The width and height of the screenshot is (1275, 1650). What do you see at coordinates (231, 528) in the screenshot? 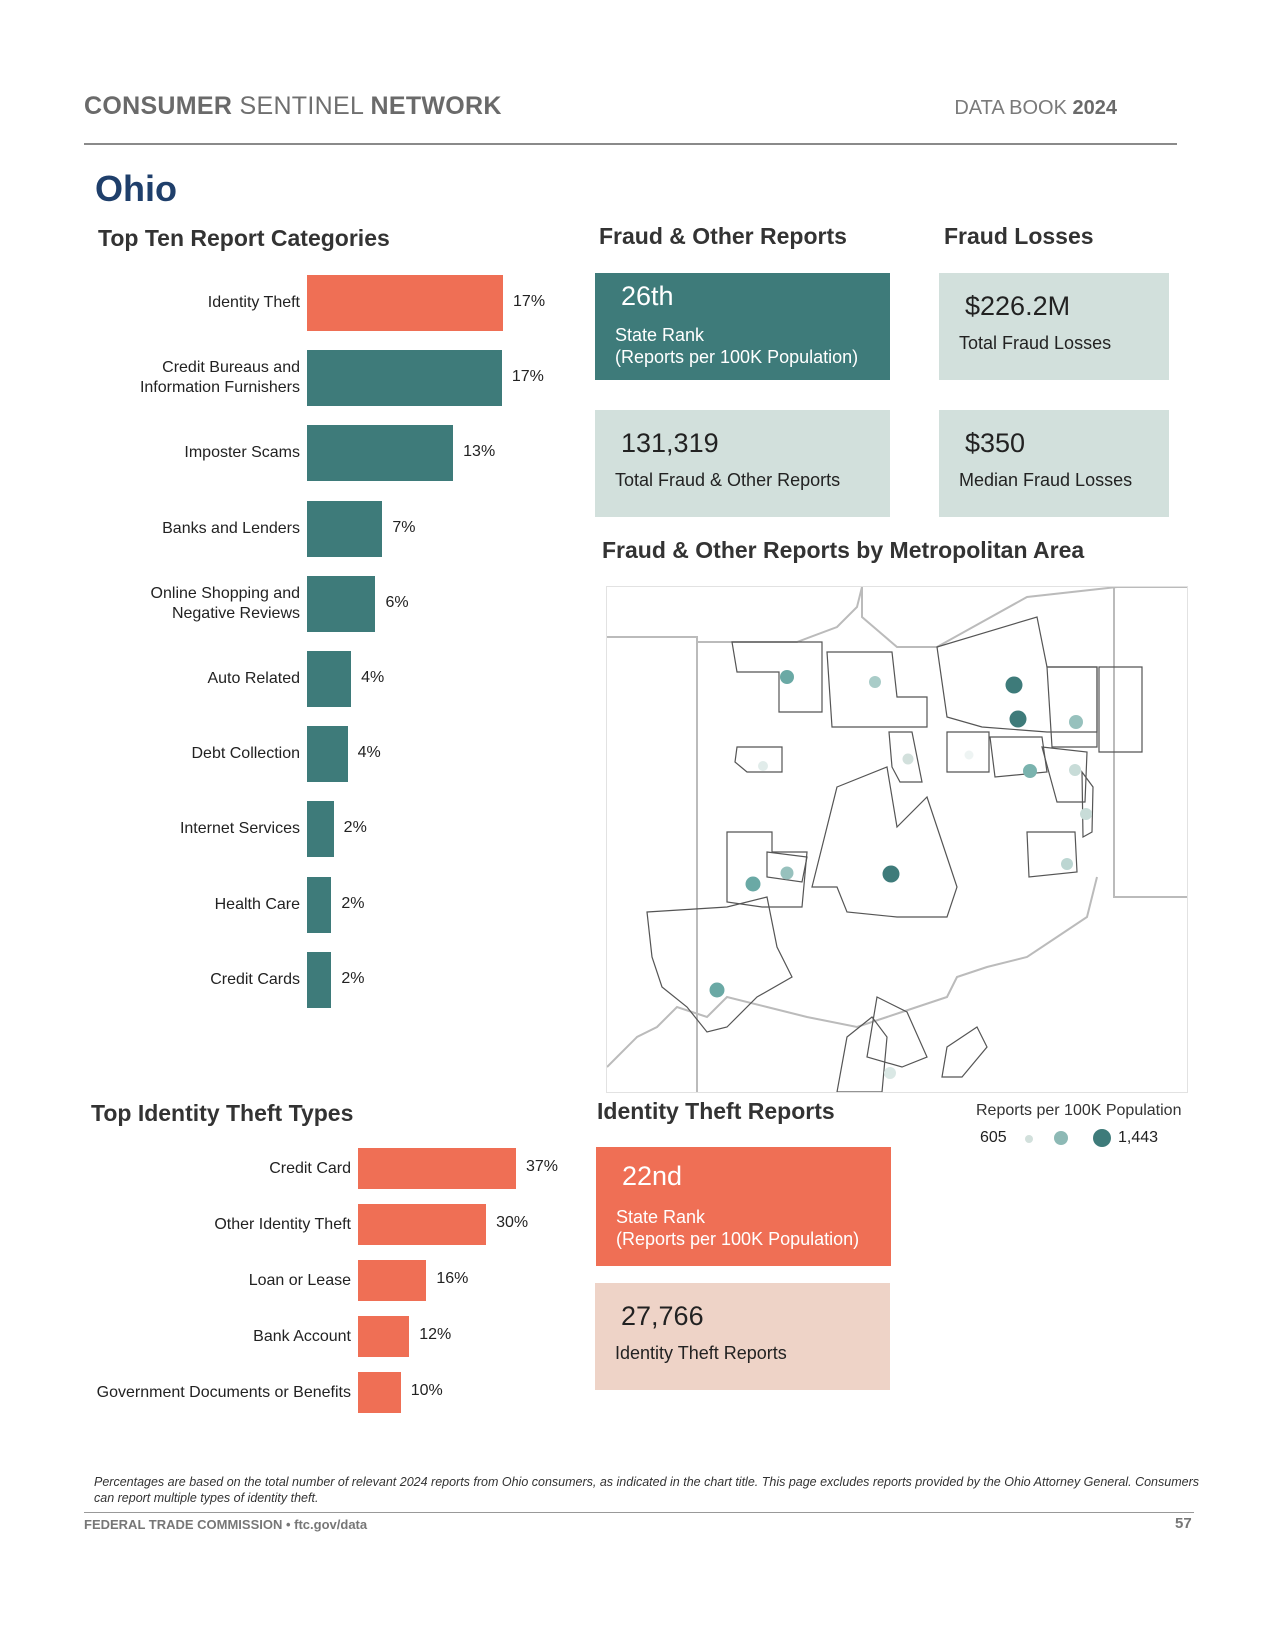
I see `bar-label: Banks and Lenders` at bounding box center [231, 528].